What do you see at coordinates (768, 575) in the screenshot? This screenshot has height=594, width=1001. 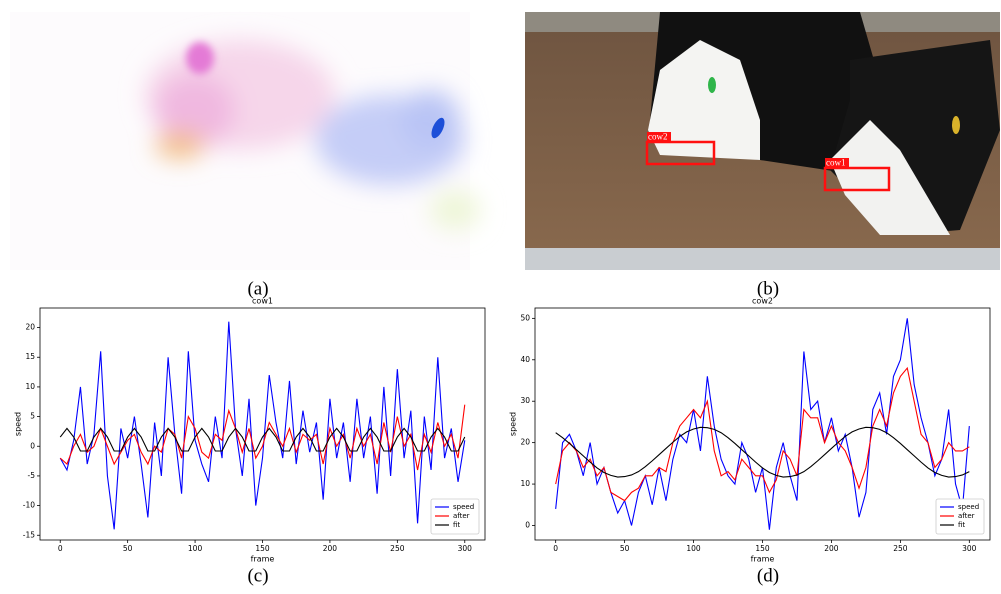 I see `panel-label: (d)` at bounding box center [768, 575].